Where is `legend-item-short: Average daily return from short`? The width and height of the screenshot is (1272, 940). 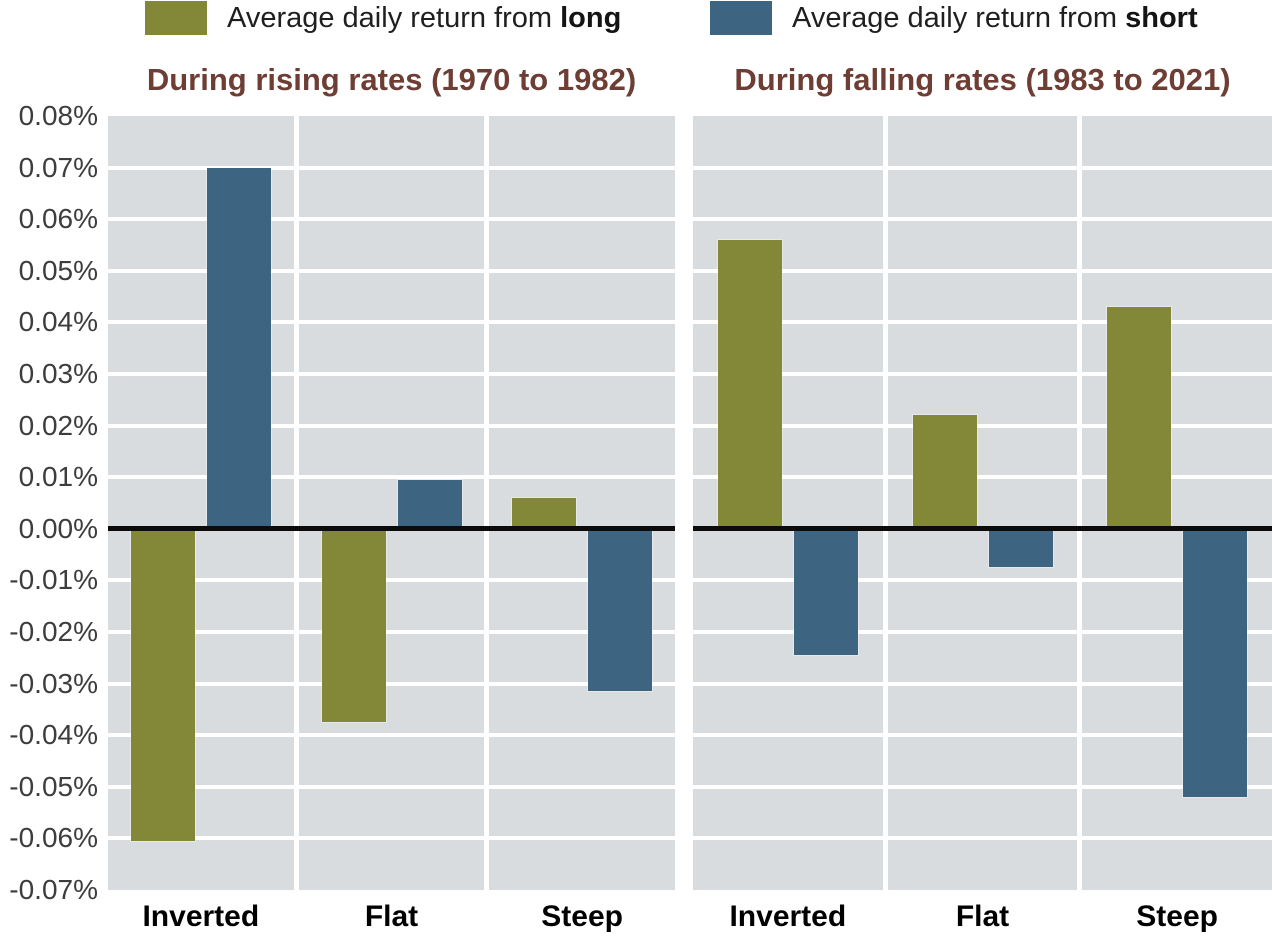
legend-item-short: Average daily return from short is located at coordinates (954, 18).